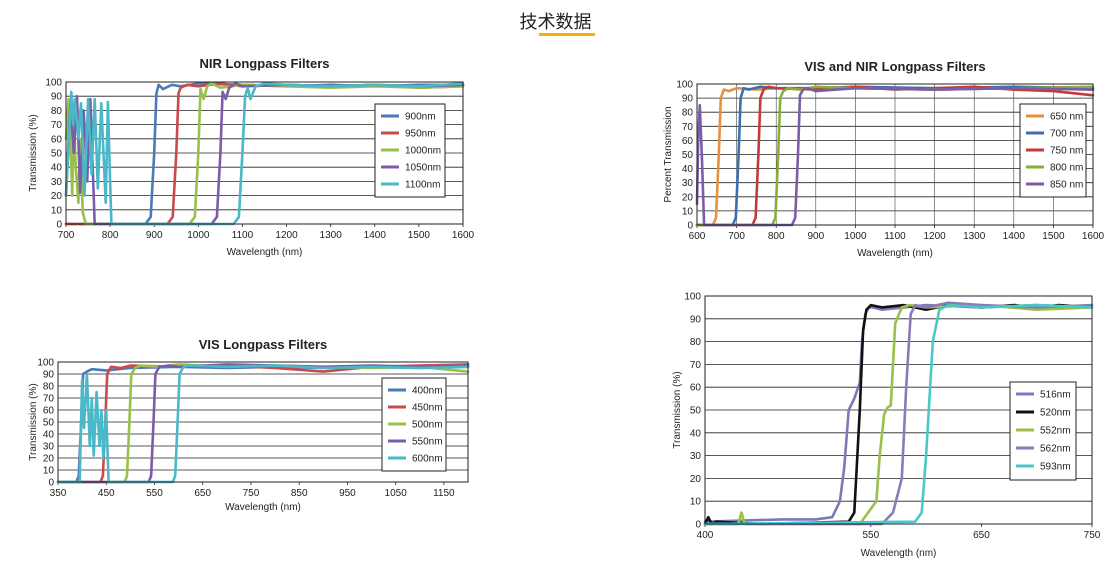  I want to click on visnir-xtick-1000: 1000, so click(855, 236).